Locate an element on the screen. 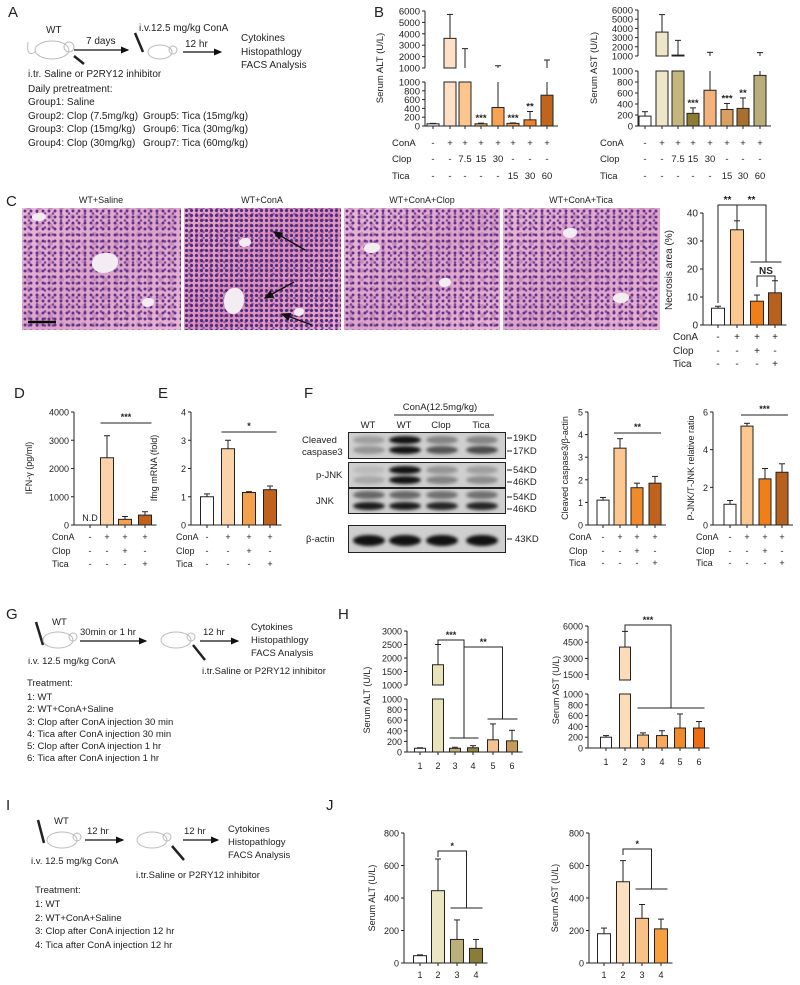 The image size is (800, 985). panel-label-f: F is located at coordinates (308, 393).